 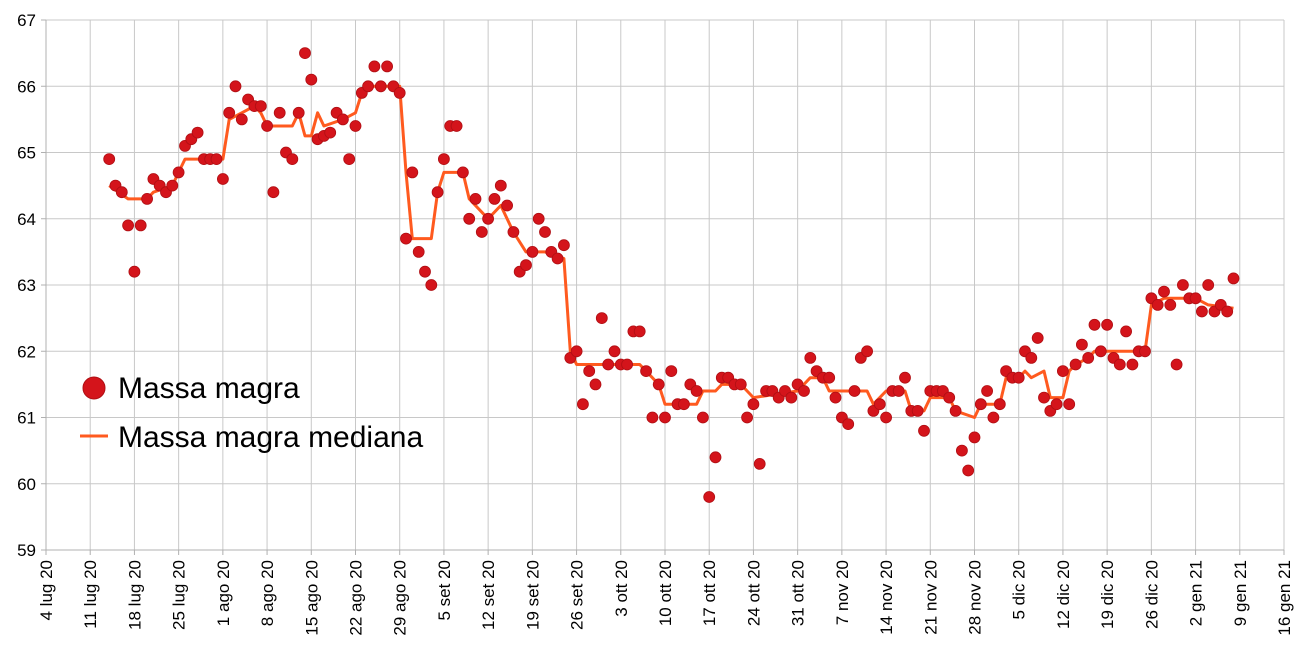 What do you see at coordinates (267, 593) in the screenshot?
I see `x-tick-label: 8 ago 20` at bounding box center [267, 593].